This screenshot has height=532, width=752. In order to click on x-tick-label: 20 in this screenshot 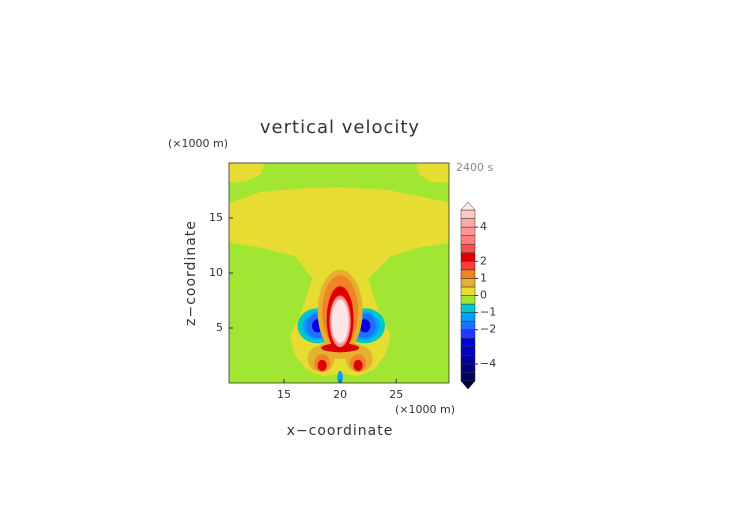, I will do `click(340, 394)`.